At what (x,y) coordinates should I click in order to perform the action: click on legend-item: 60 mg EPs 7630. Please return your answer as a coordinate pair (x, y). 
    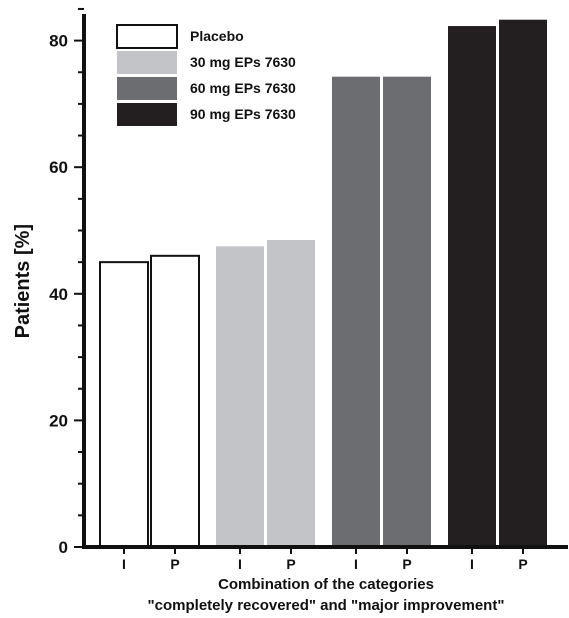
    Looking at the image, I should click on (206, 88).